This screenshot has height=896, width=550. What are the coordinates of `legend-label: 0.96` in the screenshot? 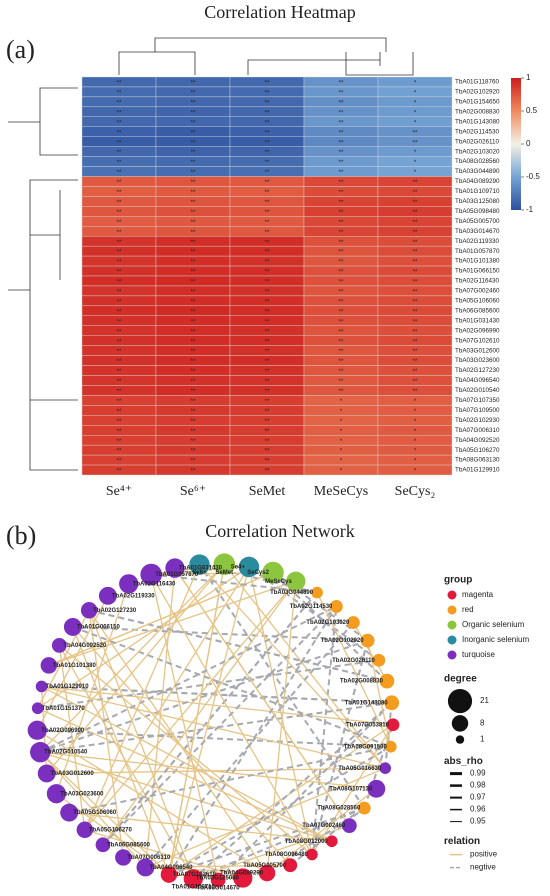 It's located at (478, 809).